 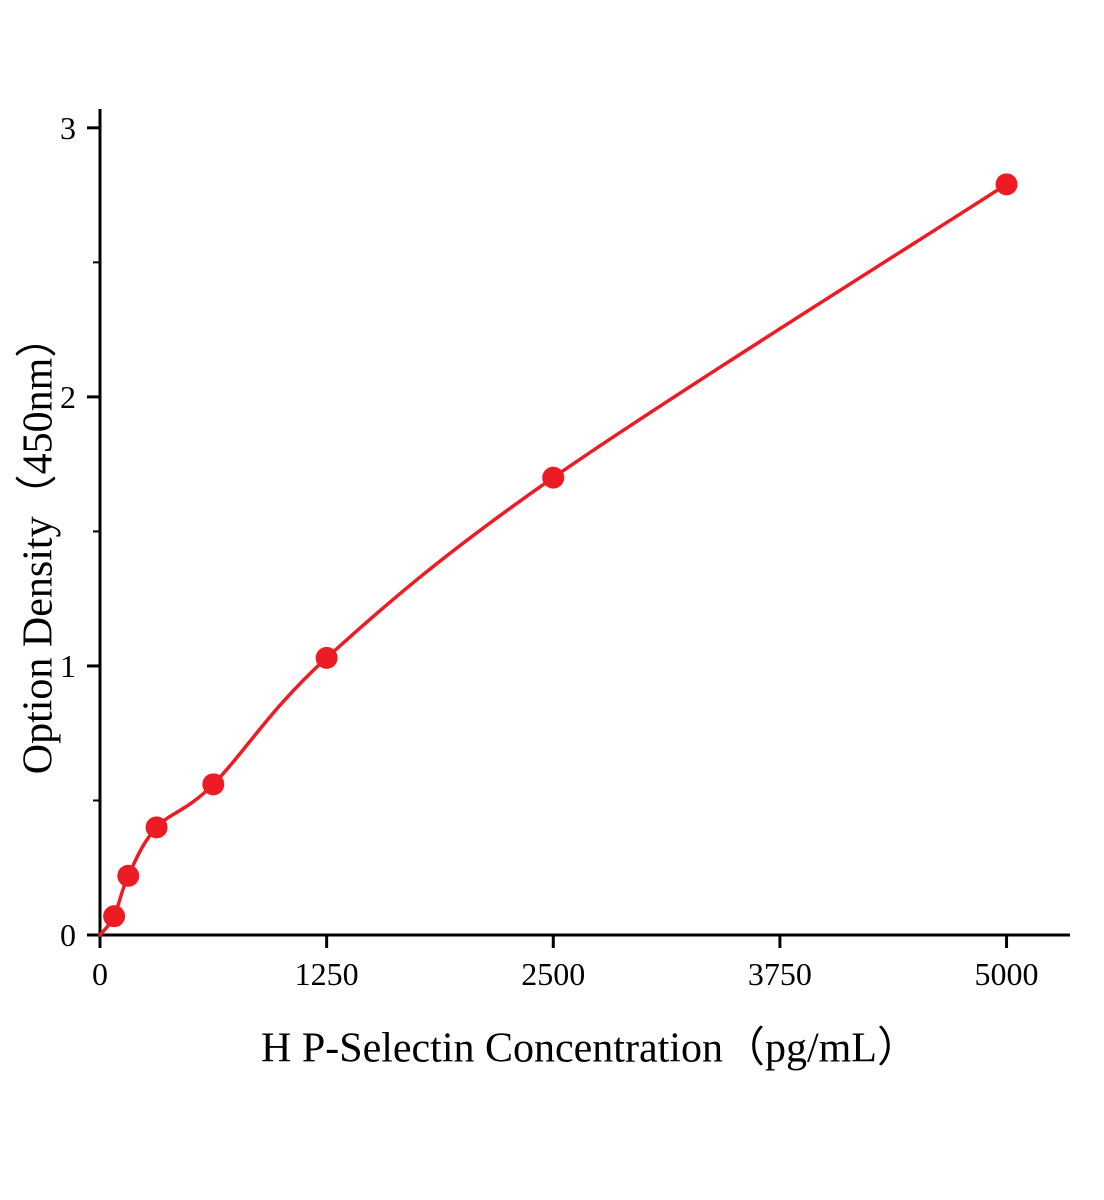 I want to click on x-tick-label: 1250, so click(x=327, y=974).